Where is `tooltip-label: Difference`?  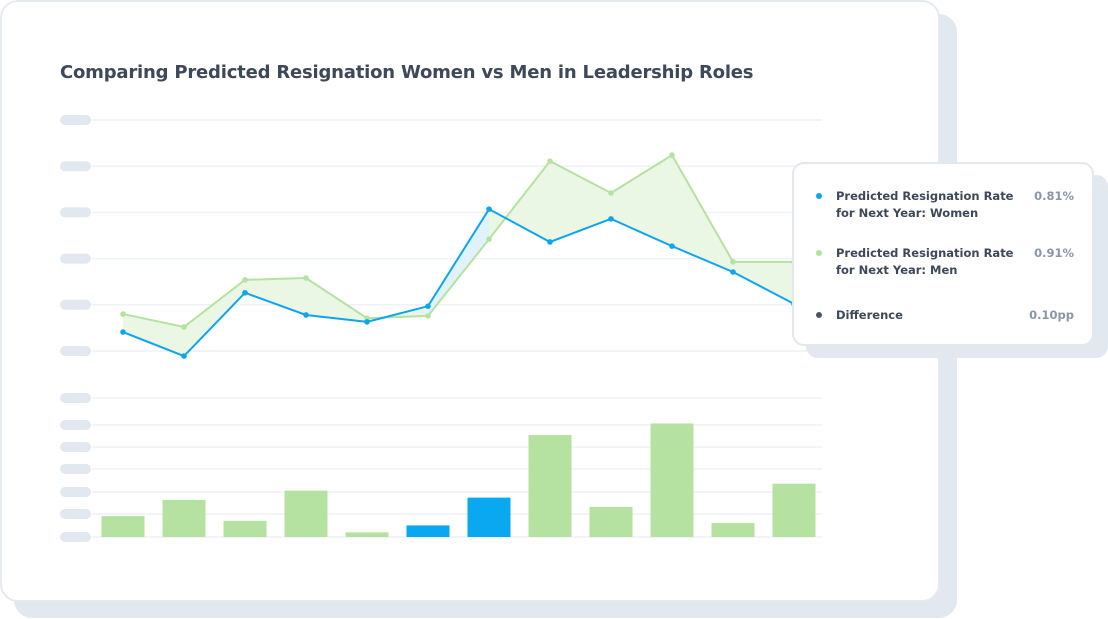
tooltip-label: Difference is located at coordinates (869, 315).